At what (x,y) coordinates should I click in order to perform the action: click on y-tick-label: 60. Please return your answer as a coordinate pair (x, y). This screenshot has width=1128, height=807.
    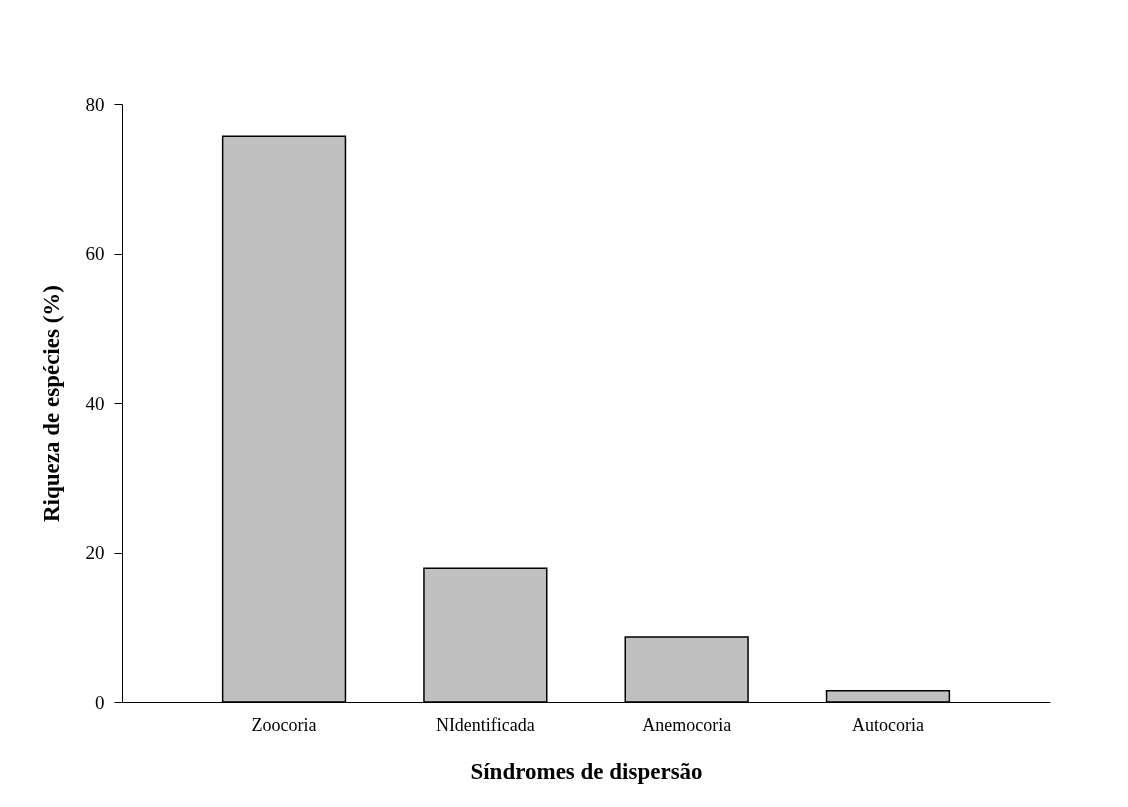
    Looking at the image, I should click on (95, 253).